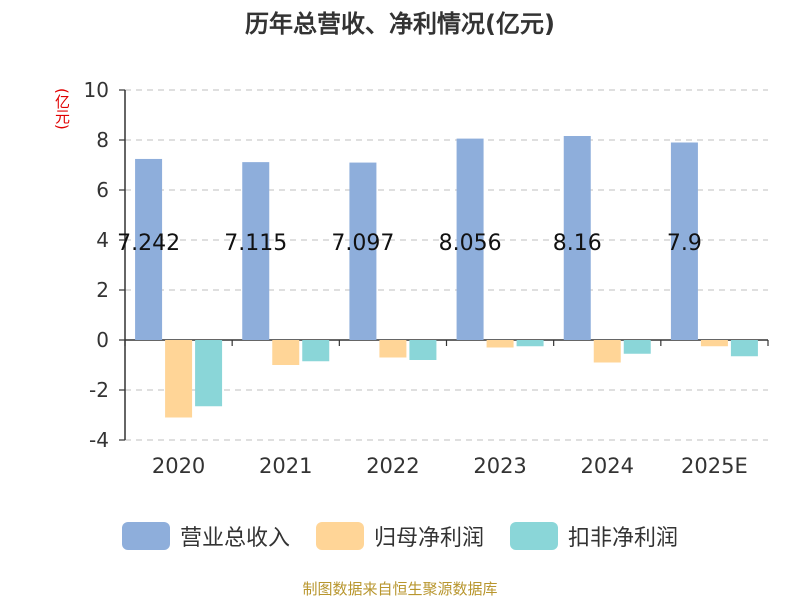 This screenshot has width=800, height=600. I want to click on data-source-note: 制图数据来自恒生聚源数据库, so click(400, 589).